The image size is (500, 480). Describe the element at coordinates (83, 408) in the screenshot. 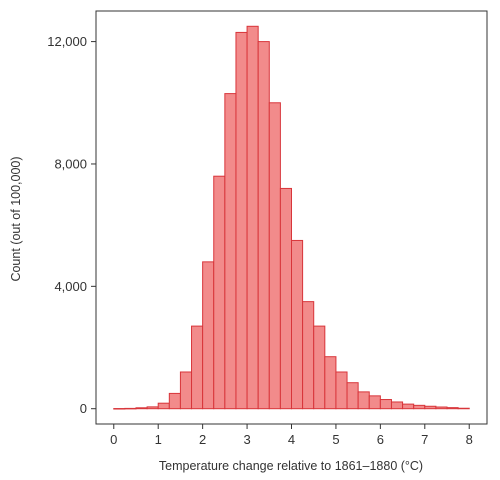

I see `y-tick-label: 0` at that location.